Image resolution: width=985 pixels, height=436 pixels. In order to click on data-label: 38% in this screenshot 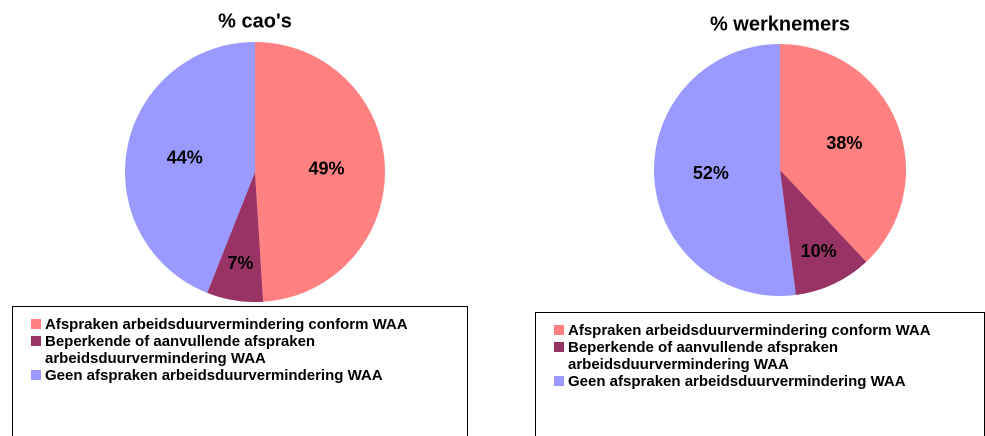, I will do `click(844, 143)`.